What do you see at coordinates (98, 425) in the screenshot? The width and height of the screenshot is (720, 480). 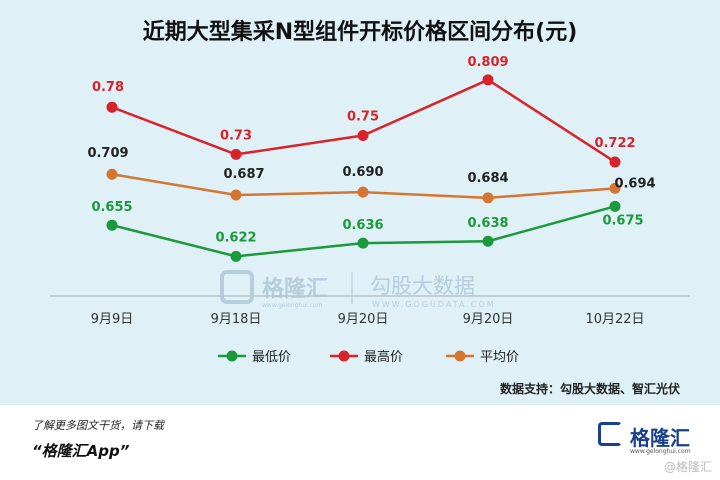 I see `promo-line: 了解更多图文干货，请下载` at bounding box center [98, 425].